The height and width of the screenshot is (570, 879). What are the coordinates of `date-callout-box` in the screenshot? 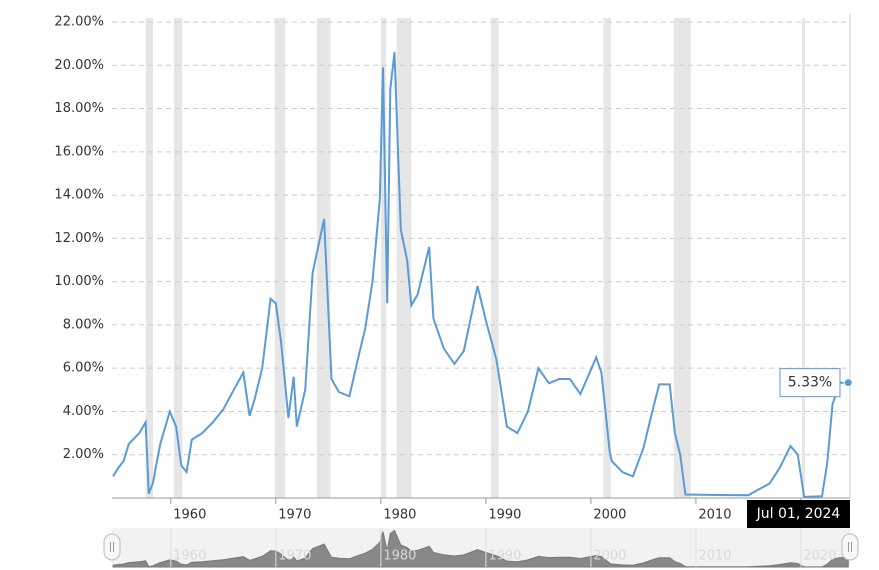 It's located at (798, 514).